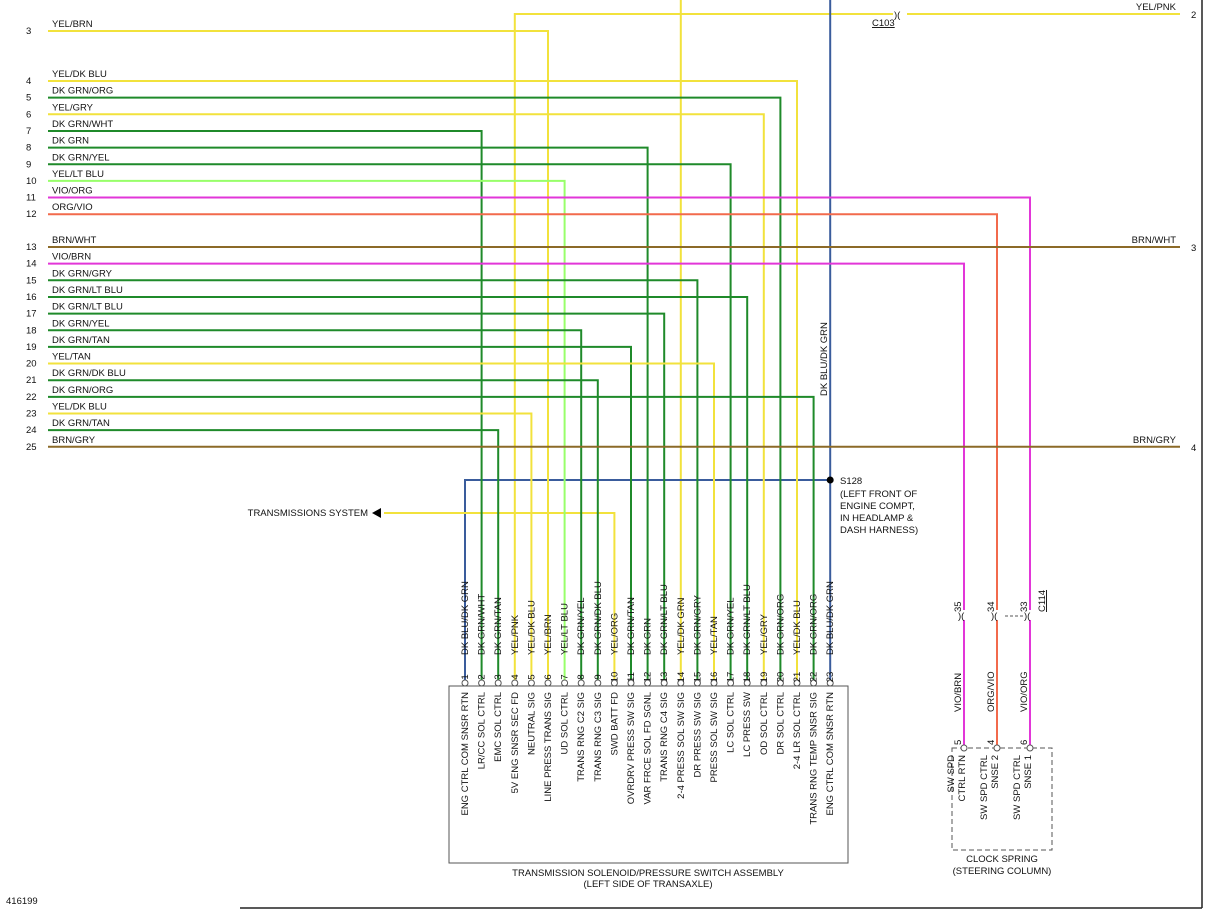 This screenshot has height=911, width=1207. I want to click on clock-pin-function: SW SPD CTRL, so click(984, 787).